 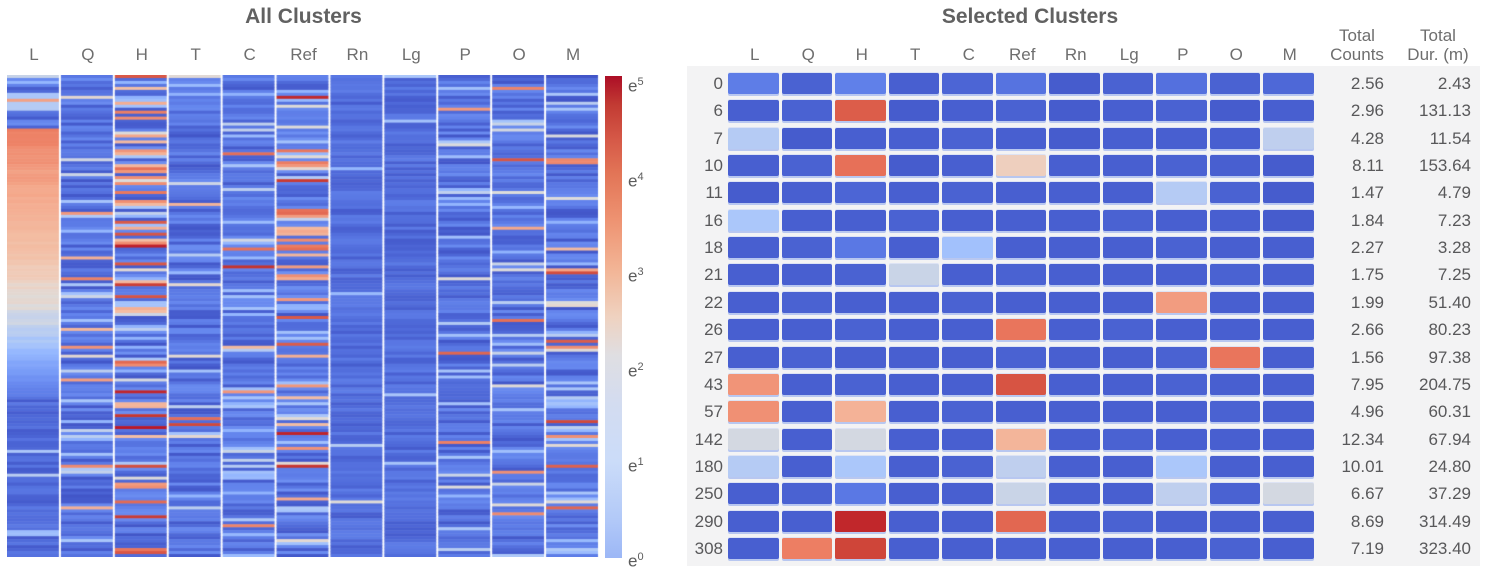 I want to click on heatmap-cell-16-Q, so click(x=806, y=220).